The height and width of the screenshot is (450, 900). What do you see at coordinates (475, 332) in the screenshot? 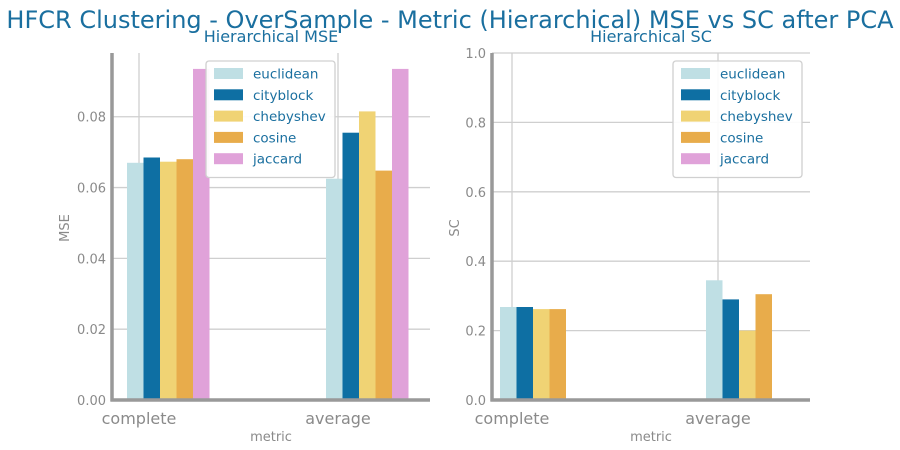
I see `sc-y-tick-label: 0.2` at bounding box center [475, 332].